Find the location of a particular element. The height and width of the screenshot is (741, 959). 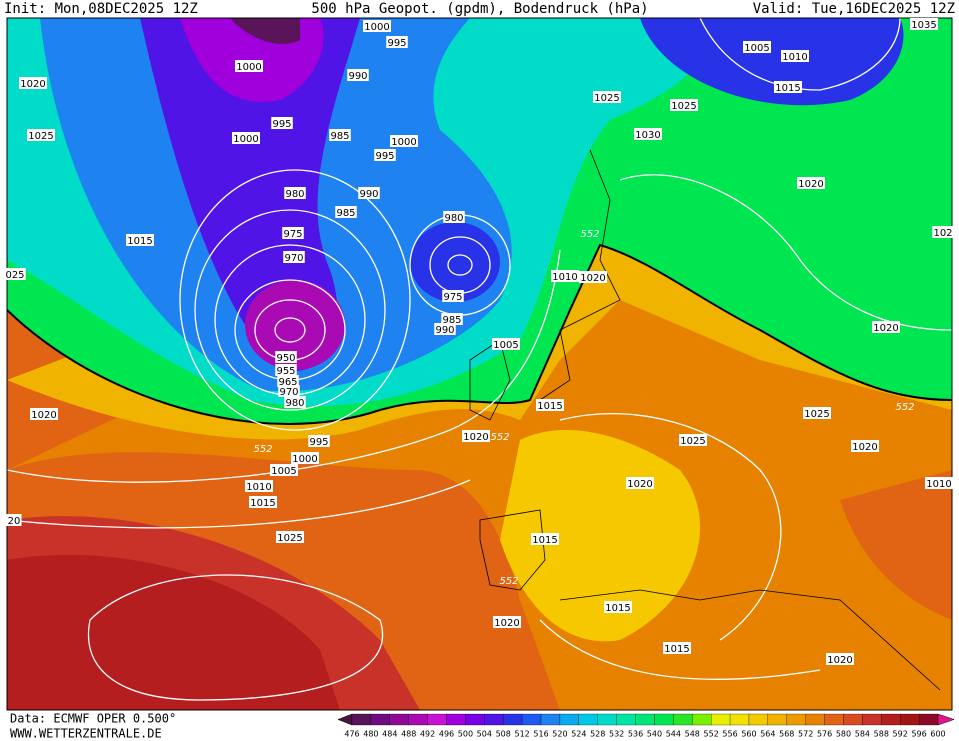

colorbar-tick-label: 596 is located at coordinates (918, 734).